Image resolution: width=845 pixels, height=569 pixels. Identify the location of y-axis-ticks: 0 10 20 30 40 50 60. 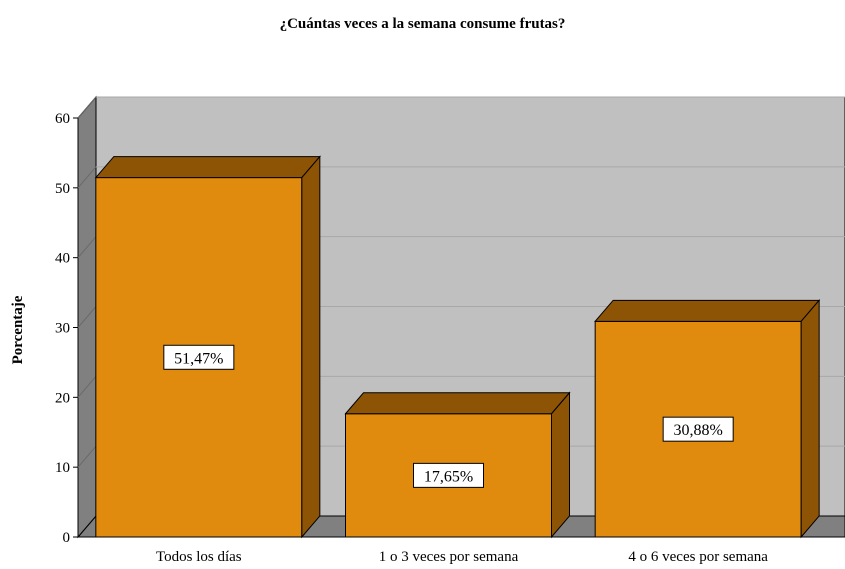
(66, 328).